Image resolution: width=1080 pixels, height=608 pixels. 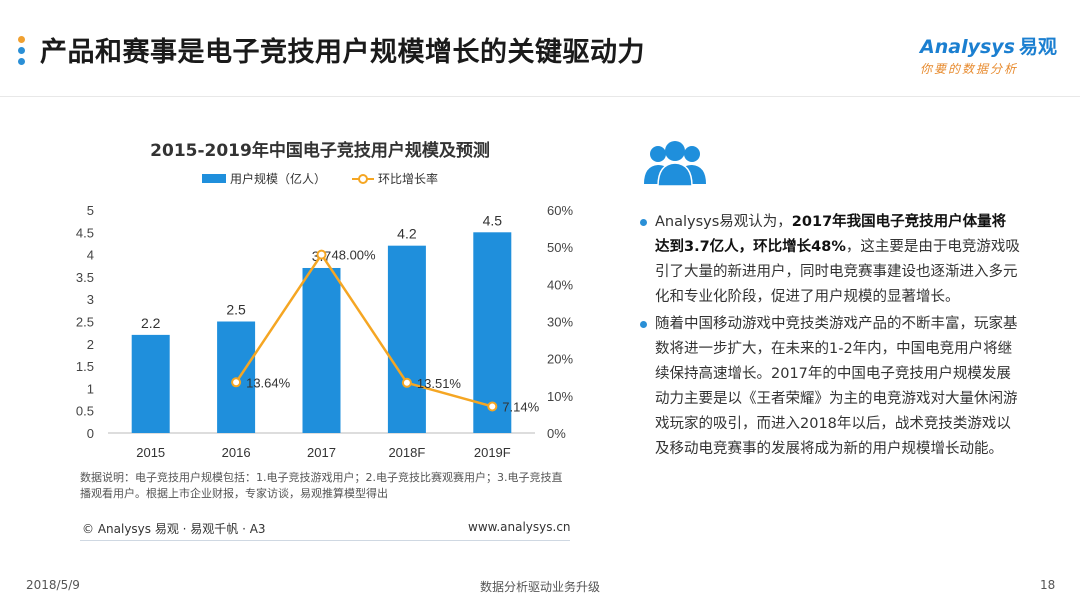 What do you see at coordinates (342, 52) in the screenshot?
I see `page-title: 产品和赛事是电子竞技用户规模增长的关键驱动力` at bounding box center [342, 52].